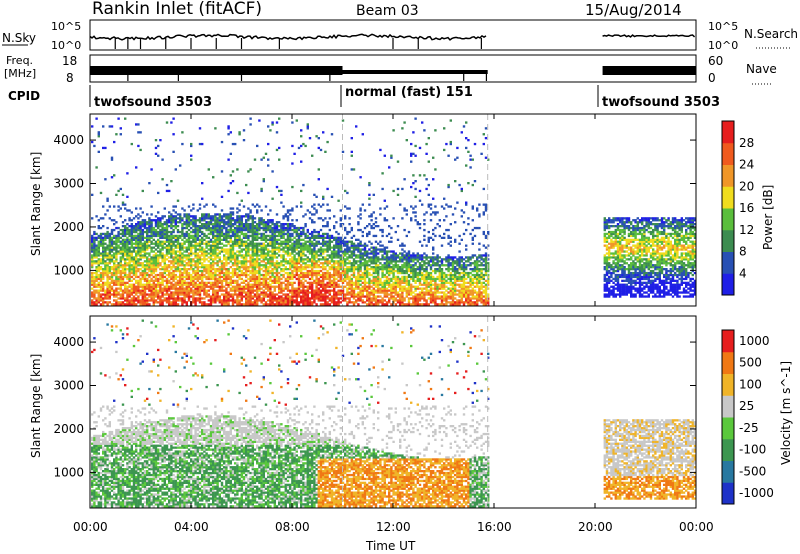  Describe the element at coordinates (70, 78) in the screenshot. I see `freq-tick-bottom: 8` at that location.